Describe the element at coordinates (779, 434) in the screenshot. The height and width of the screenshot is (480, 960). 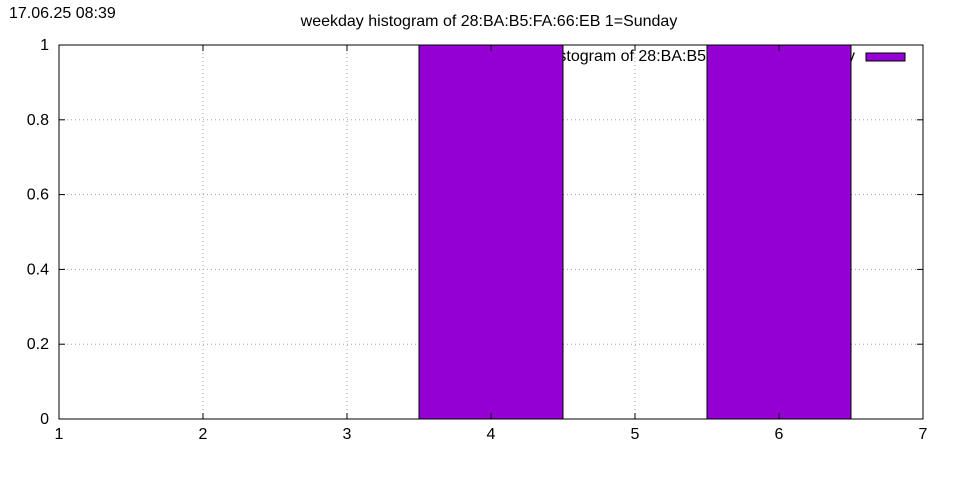
I see `x-tick-label: 6` at that location.